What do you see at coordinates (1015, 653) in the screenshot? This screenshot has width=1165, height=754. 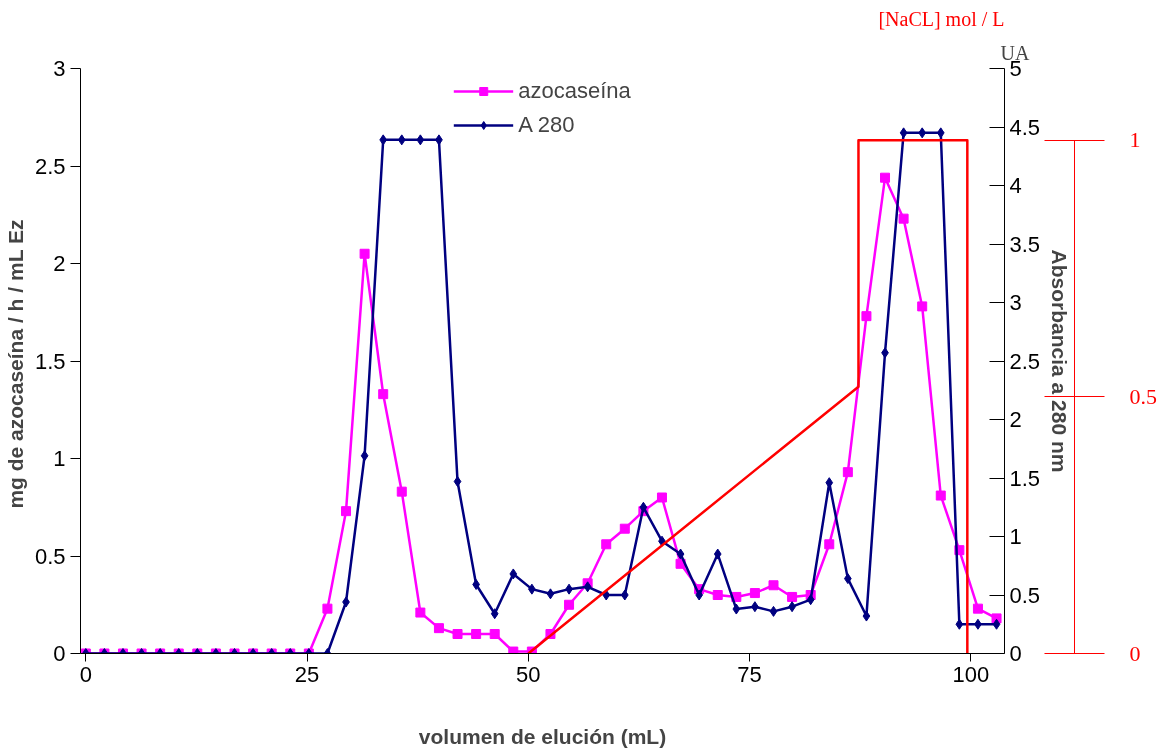 I see `y2-tick-label: 0` at bounding box center [1015, 653].